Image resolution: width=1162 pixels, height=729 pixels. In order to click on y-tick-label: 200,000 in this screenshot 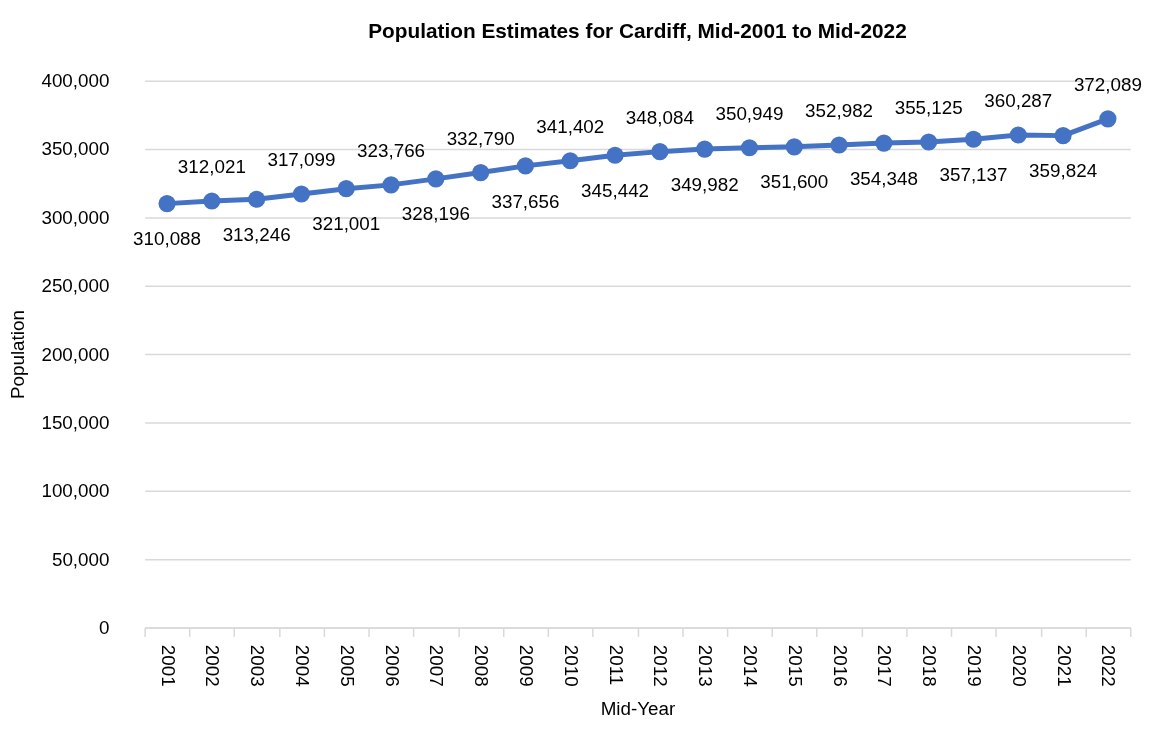, I will do `click(75, 354)`.